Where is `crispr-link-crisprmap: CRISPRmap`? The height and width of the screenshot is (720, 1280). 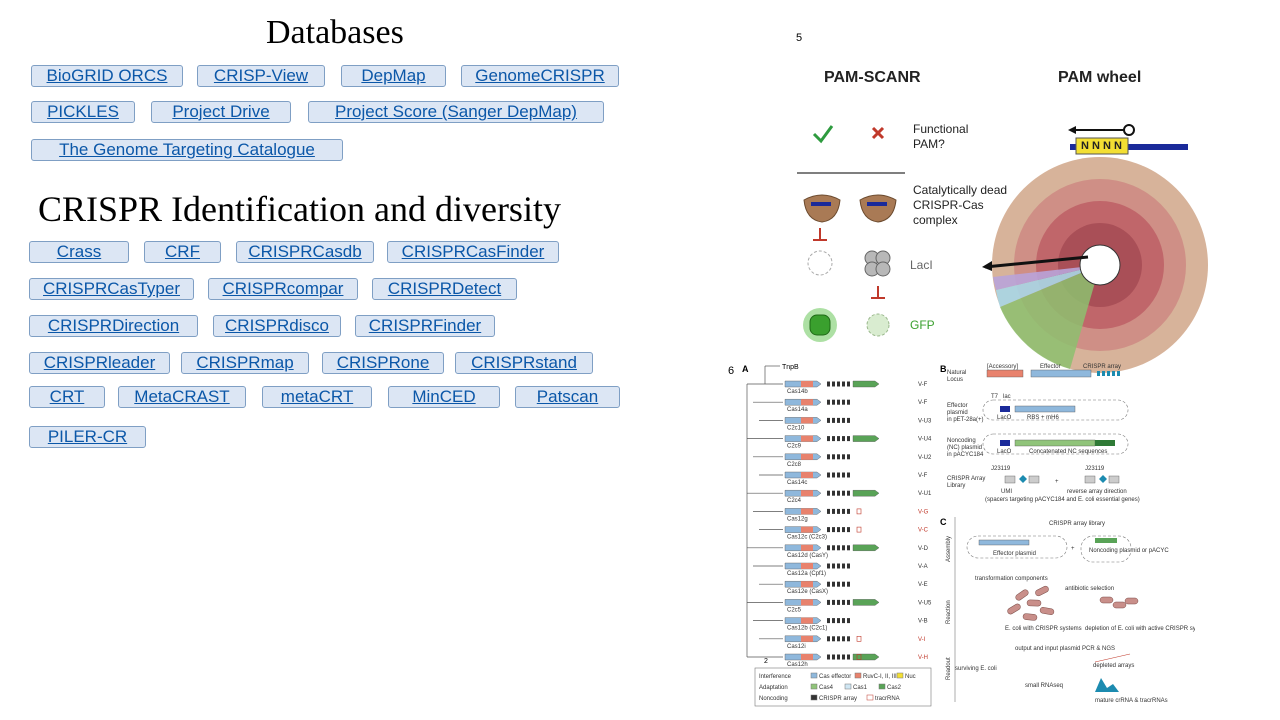 crispr-link-crisprmap: CRISPRmap is located at coordinates (245, 363).